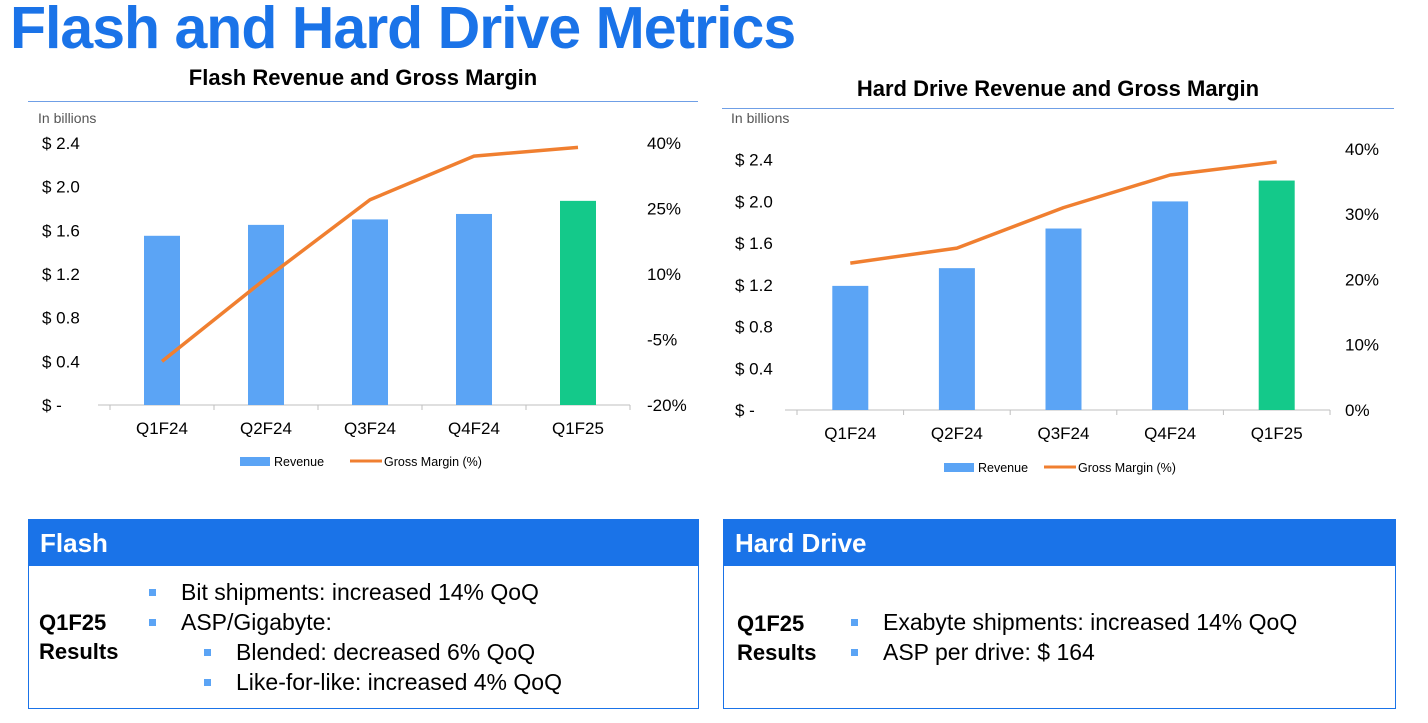  I want to click on right-axis-tick-label: 20%, so click(1362, 279).